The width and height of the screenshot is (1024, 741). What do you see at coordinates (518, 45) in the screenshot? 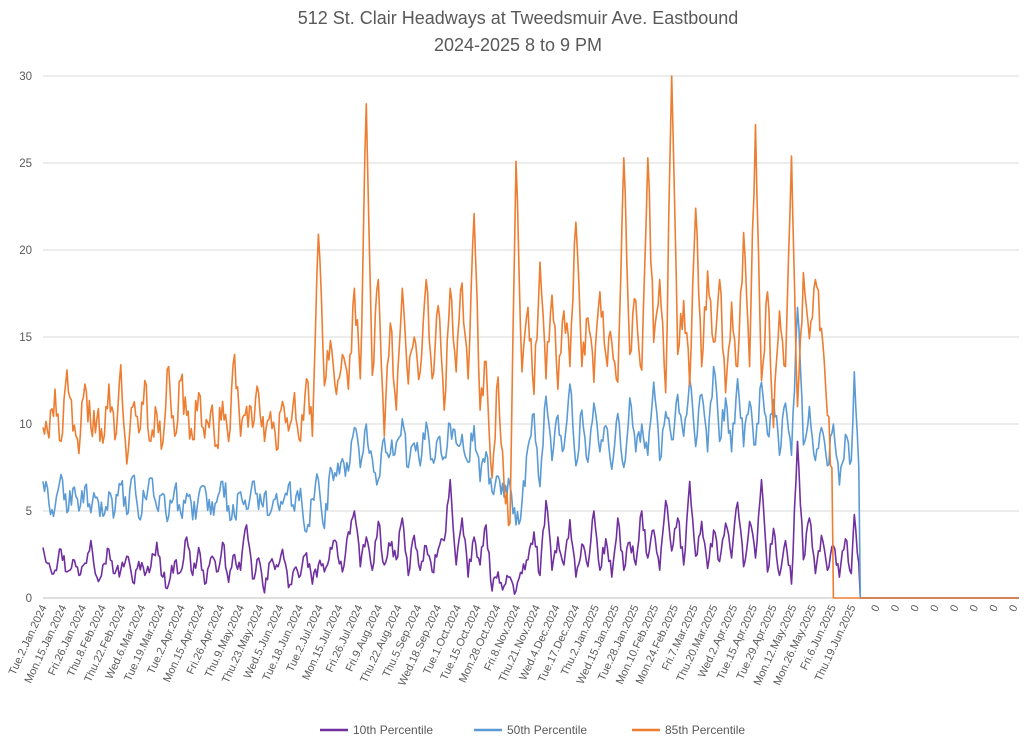
I see `chart-subtitle: 2024-2025 8 to 9 PM` at bounding box center [518, 45].